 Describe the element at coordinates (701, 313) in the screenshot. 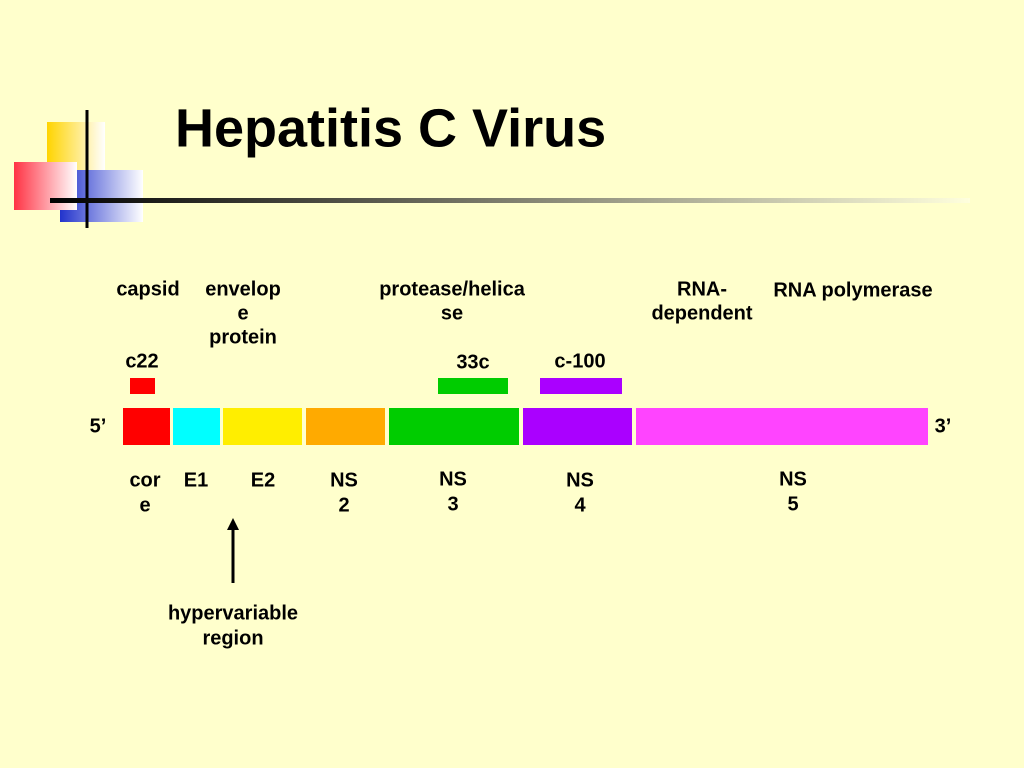

I see `function-label: dependent` at that location.